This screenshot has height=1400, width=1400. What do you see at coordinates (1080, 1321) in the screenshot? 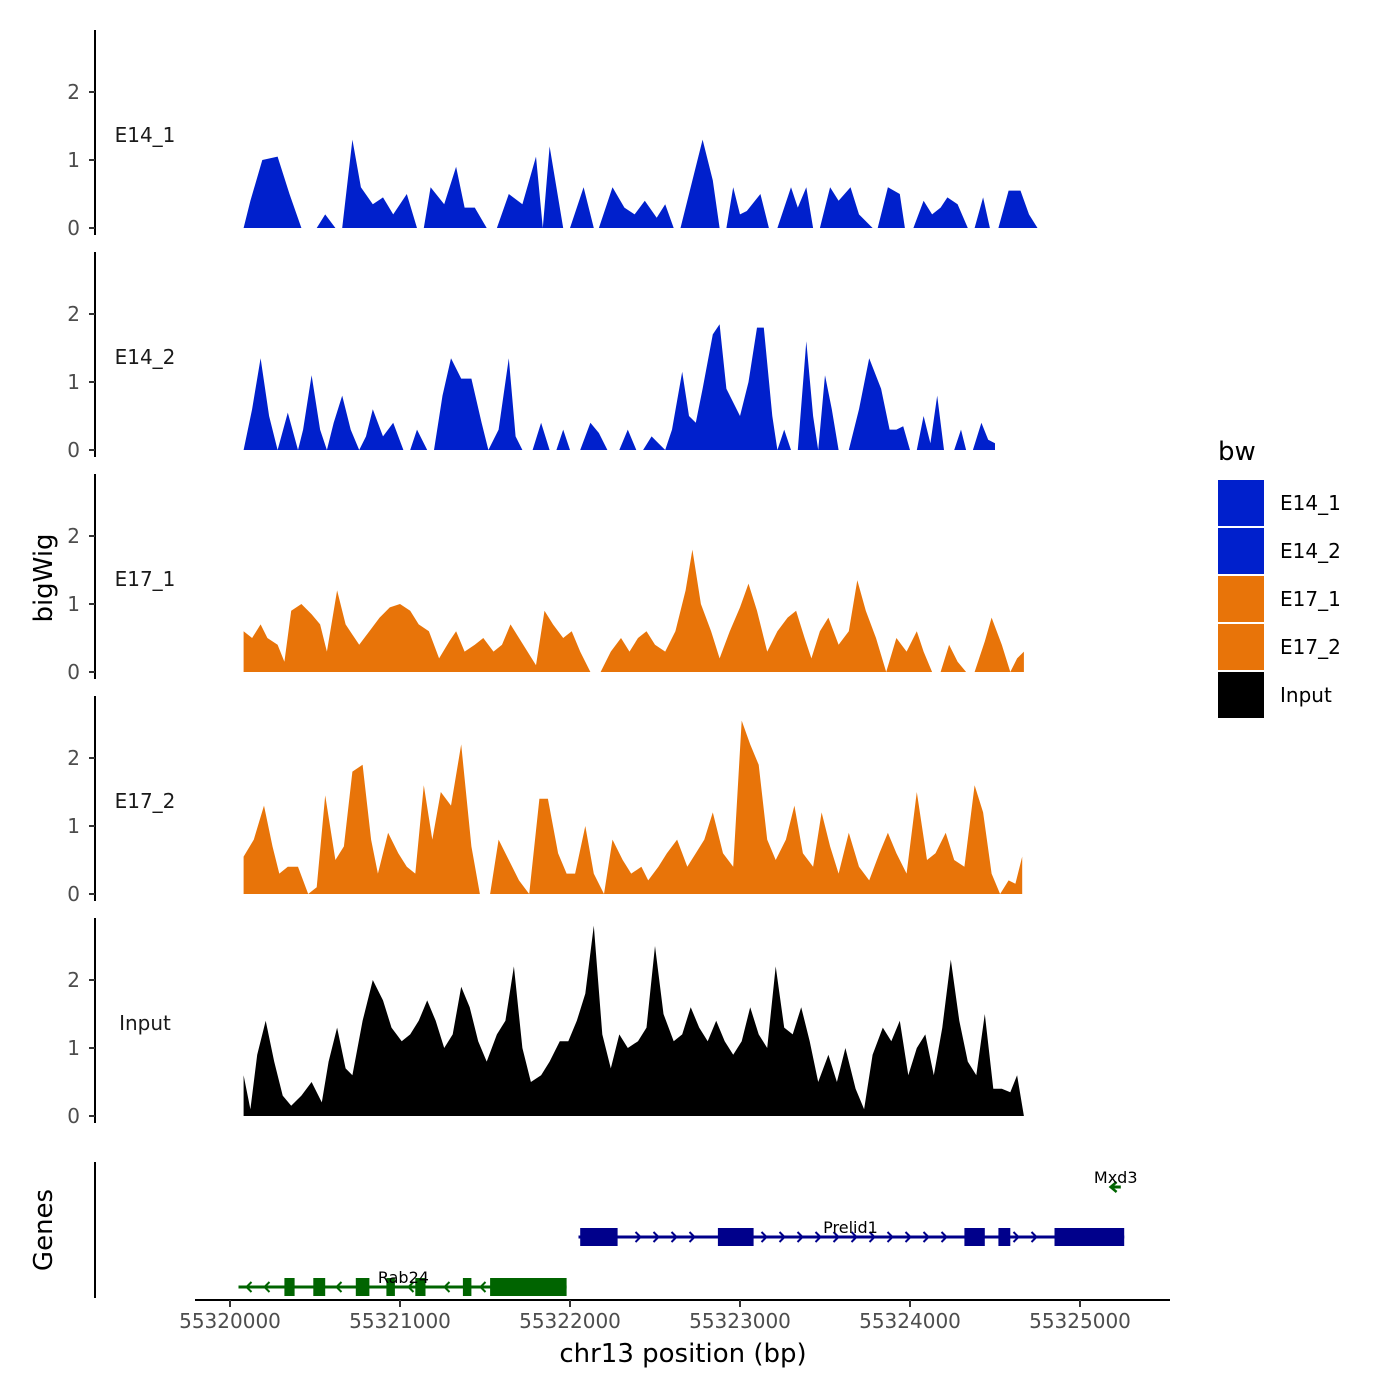
I see `x-tick-label: 55325000` at bounding box center [1080, 1321].